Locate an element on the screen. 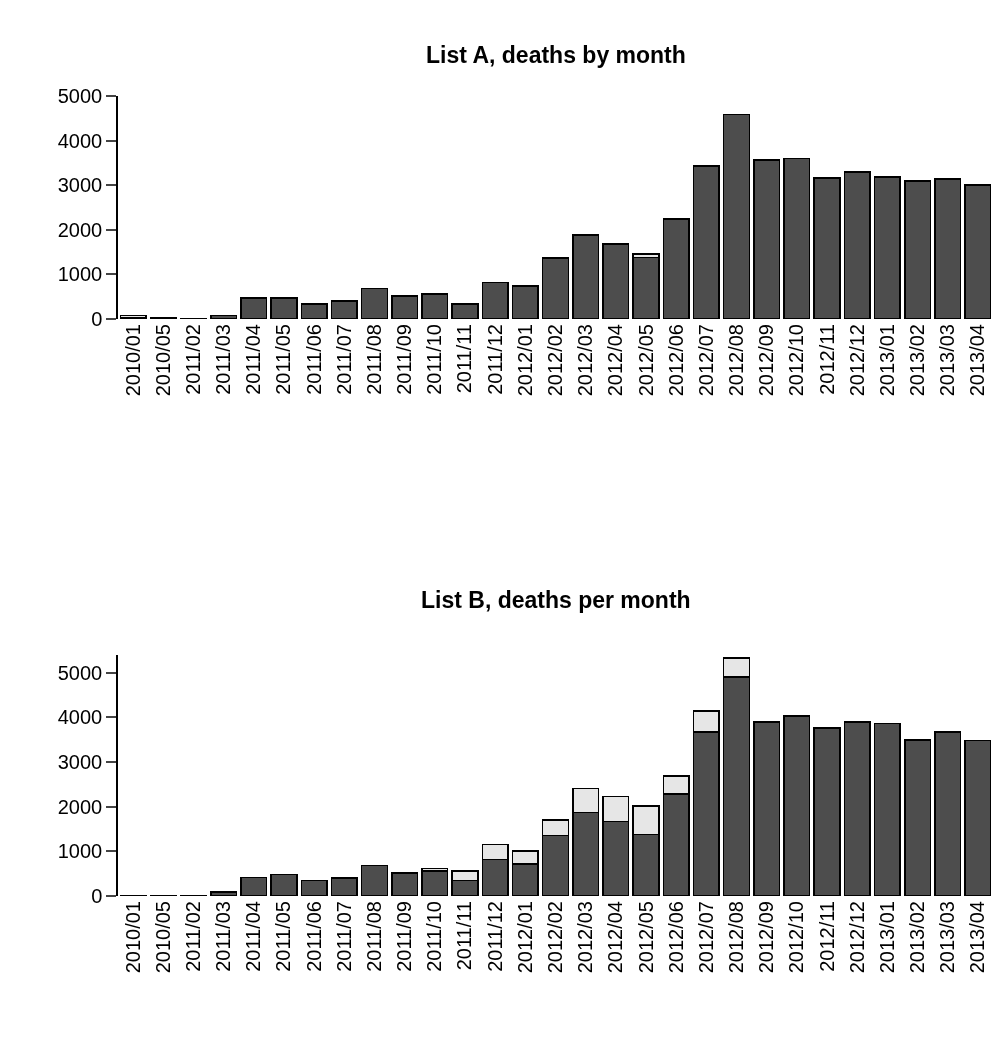 This screenshot has height=1057, width=996. y-tick-label: 4000 is located at coordinates (80, 717).